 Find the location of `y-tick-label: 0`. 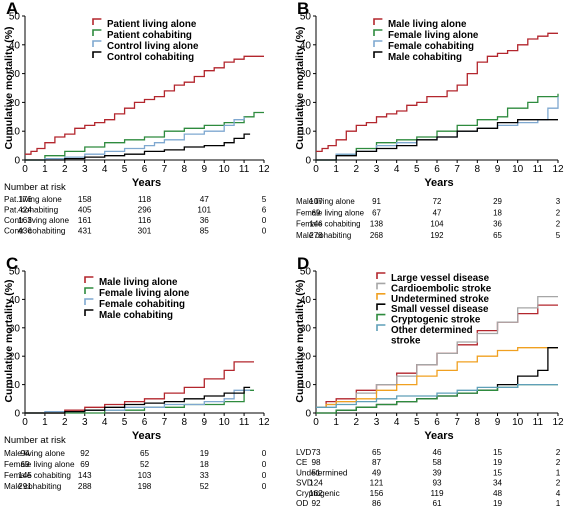

y-tick-label: 0 is located at coordinates (17, 161).